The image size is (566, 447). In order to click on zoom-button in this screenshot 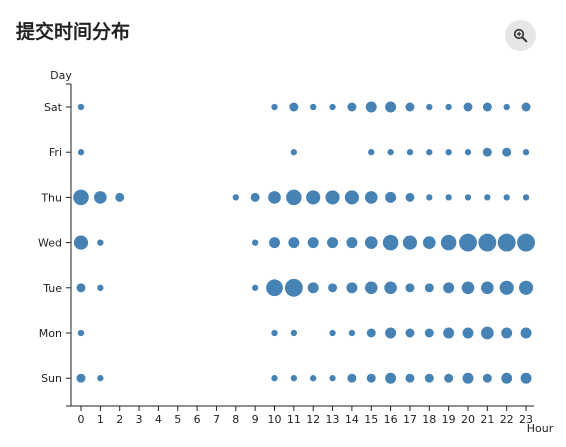, I will do `click(520, 35)`.